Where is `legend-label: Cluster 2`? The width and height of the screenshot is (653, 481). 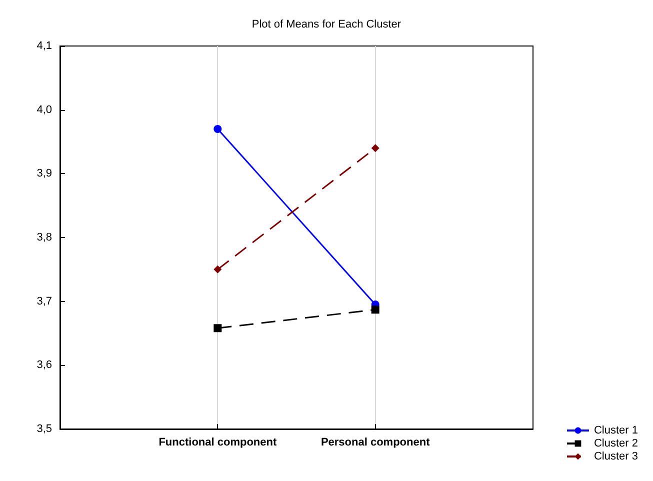 legend-label: Cluster 2 is located at coordinates (616, 444).